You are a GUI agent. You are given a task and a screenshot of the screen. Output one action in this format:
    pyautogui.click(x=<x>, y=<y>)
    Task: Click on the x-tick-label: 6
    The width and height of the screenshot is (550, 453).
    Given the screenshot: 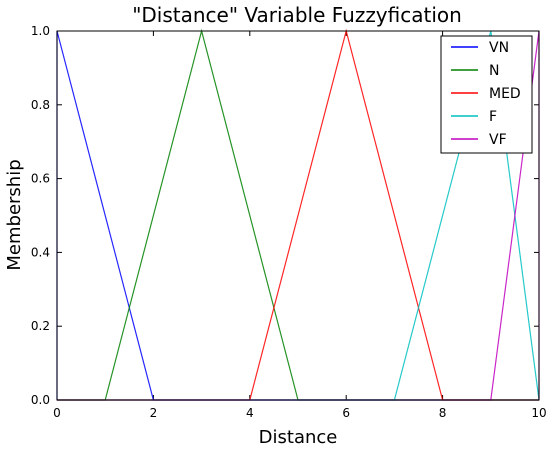 What is the action you would take?
    pyautogui.click(x=346, y=413)
    